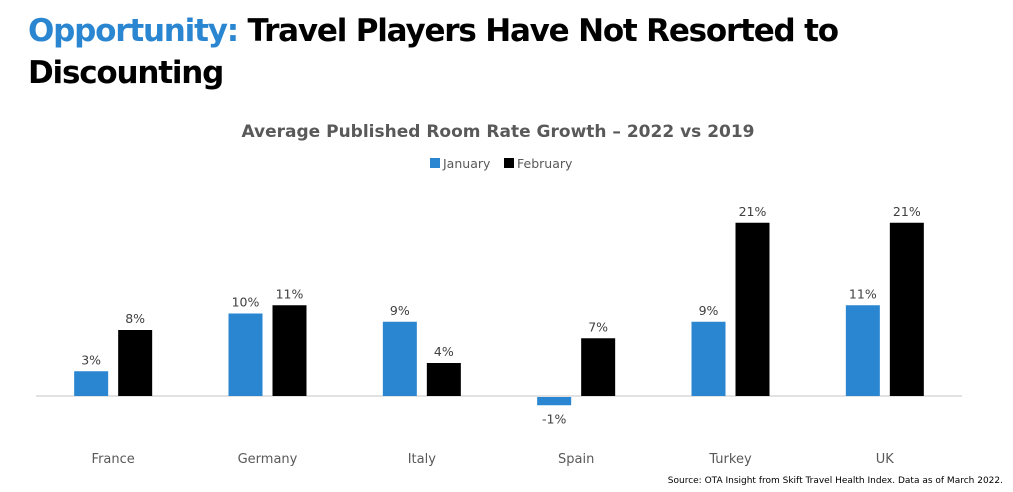 This screenshot has width=1013, height=492. Describe the element at coordinates (709, 310) in the screenshot. I see `data-label-january-turkey: 9%` at that location.